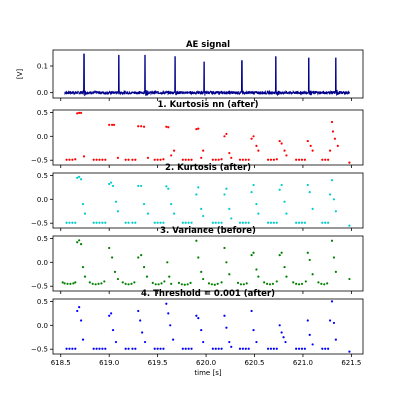 This screenshot has width=402, height=402. What do you see at coordinates (208, 294) in the screenshot?
I see `panel-title: 4. Threshold = 0.001 (after)` at bounding box center [208, 294].